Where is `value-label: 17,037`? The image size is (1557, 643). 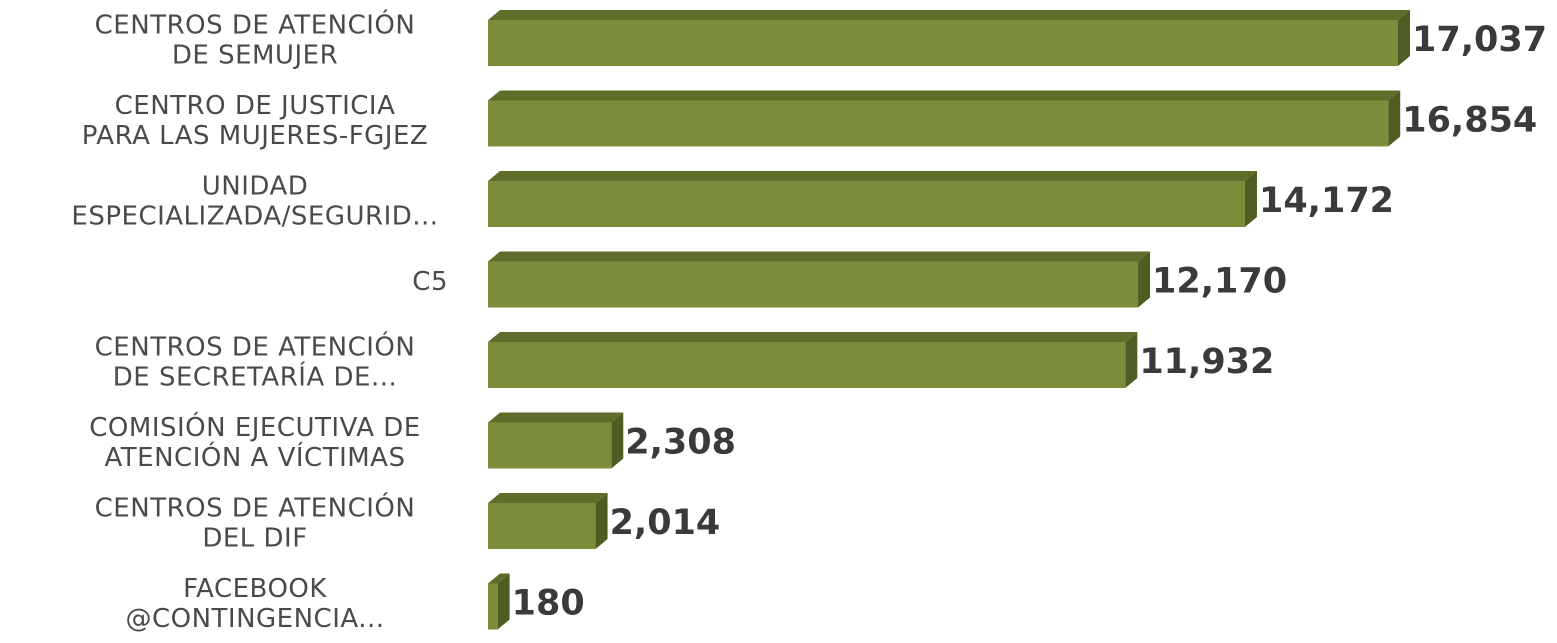
value-label: 17,037 is located at coordinates (1479, 40).